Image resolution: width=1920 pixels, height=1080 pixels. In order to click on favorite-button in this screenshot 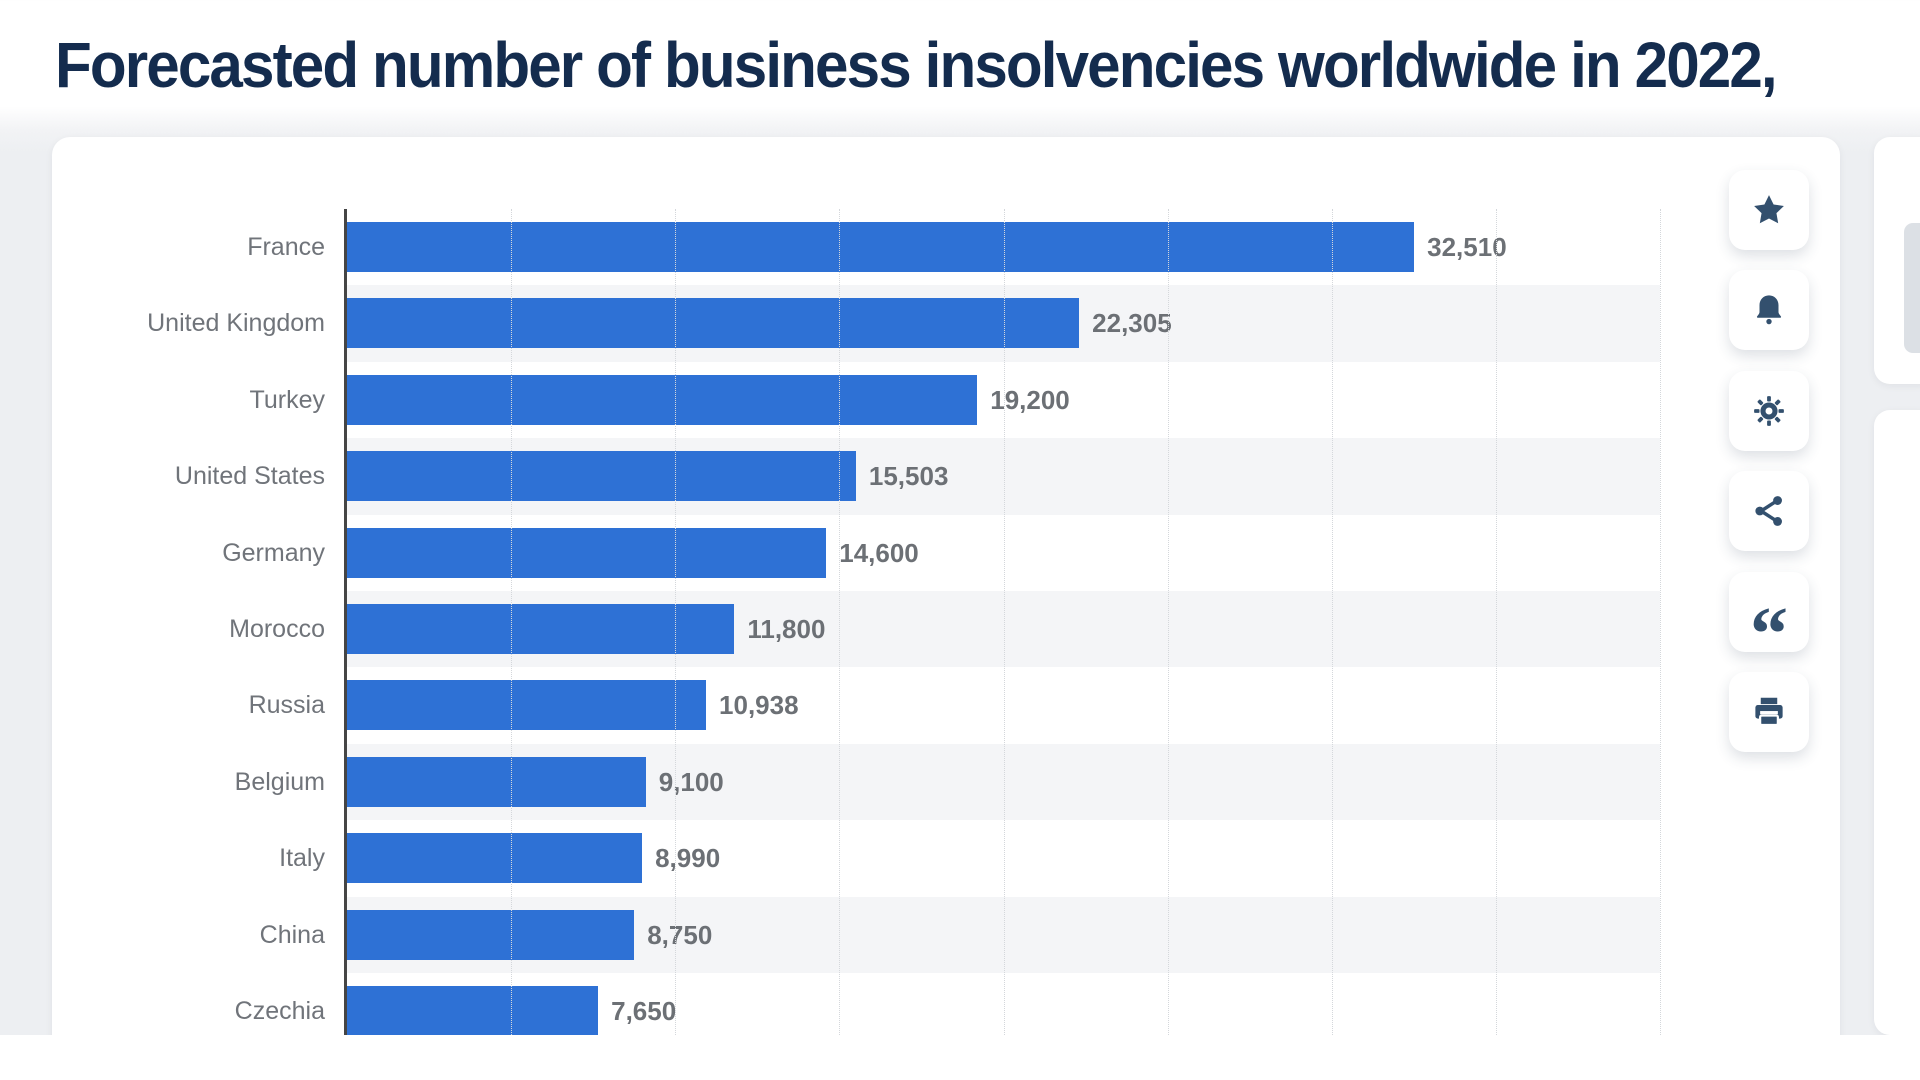, I will do `click(1769, 210)`.